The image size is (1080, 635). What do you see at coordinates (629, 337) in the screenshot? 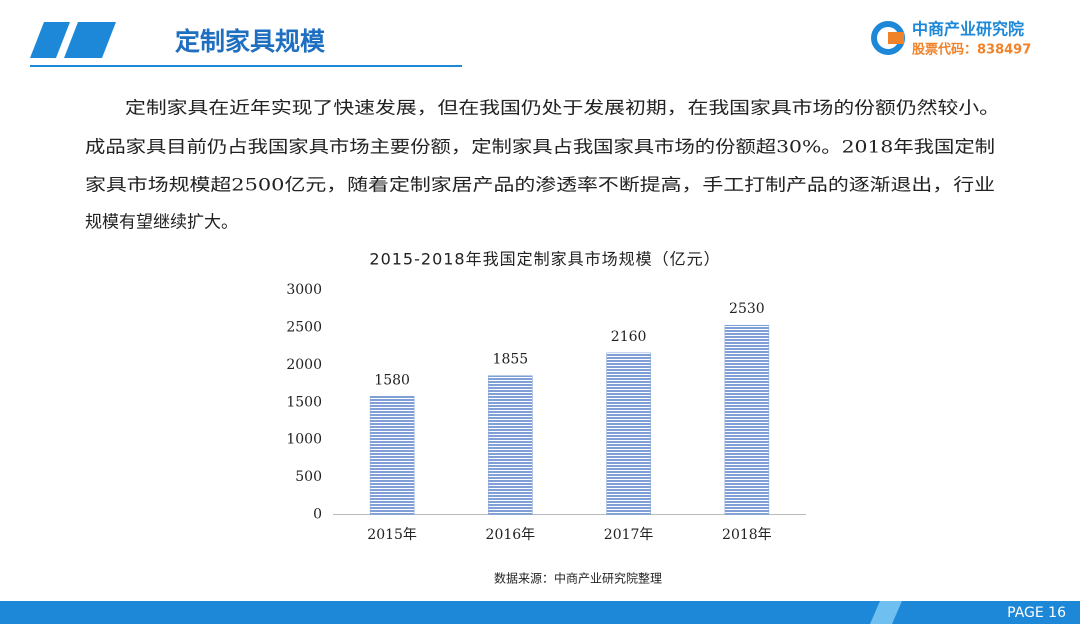
I see `value-label: 2160` at bounding box center [629, 337].